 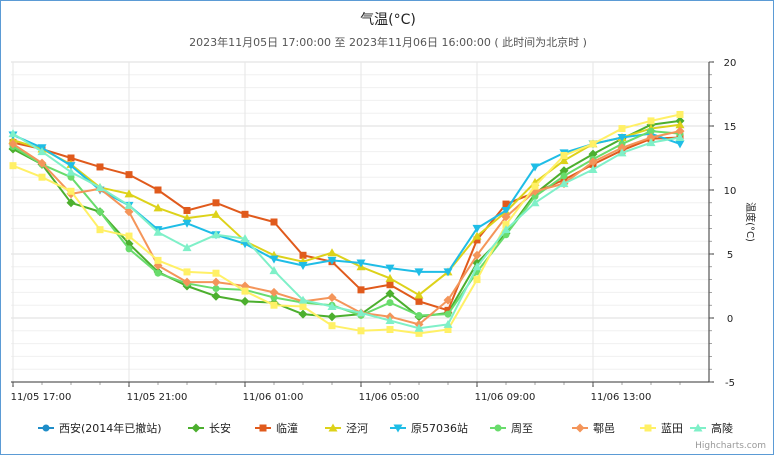 What do you see at coordinates (357, 428) in the screenshot?
I see `legend-label: 泾河` at bounding box center [357, 428].